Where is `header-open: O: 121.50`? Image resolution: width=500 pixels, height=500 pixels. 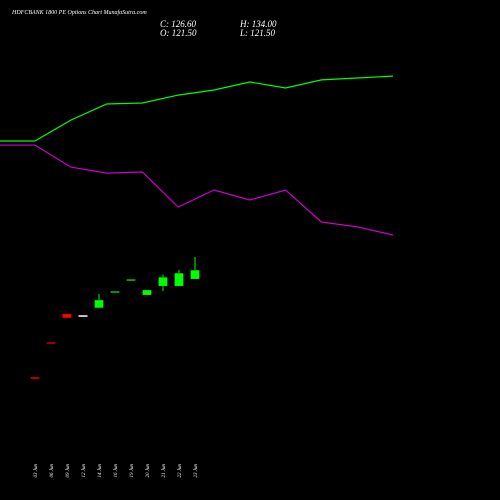
header-open: O: 121.50 is located at coordinates (178, 33).